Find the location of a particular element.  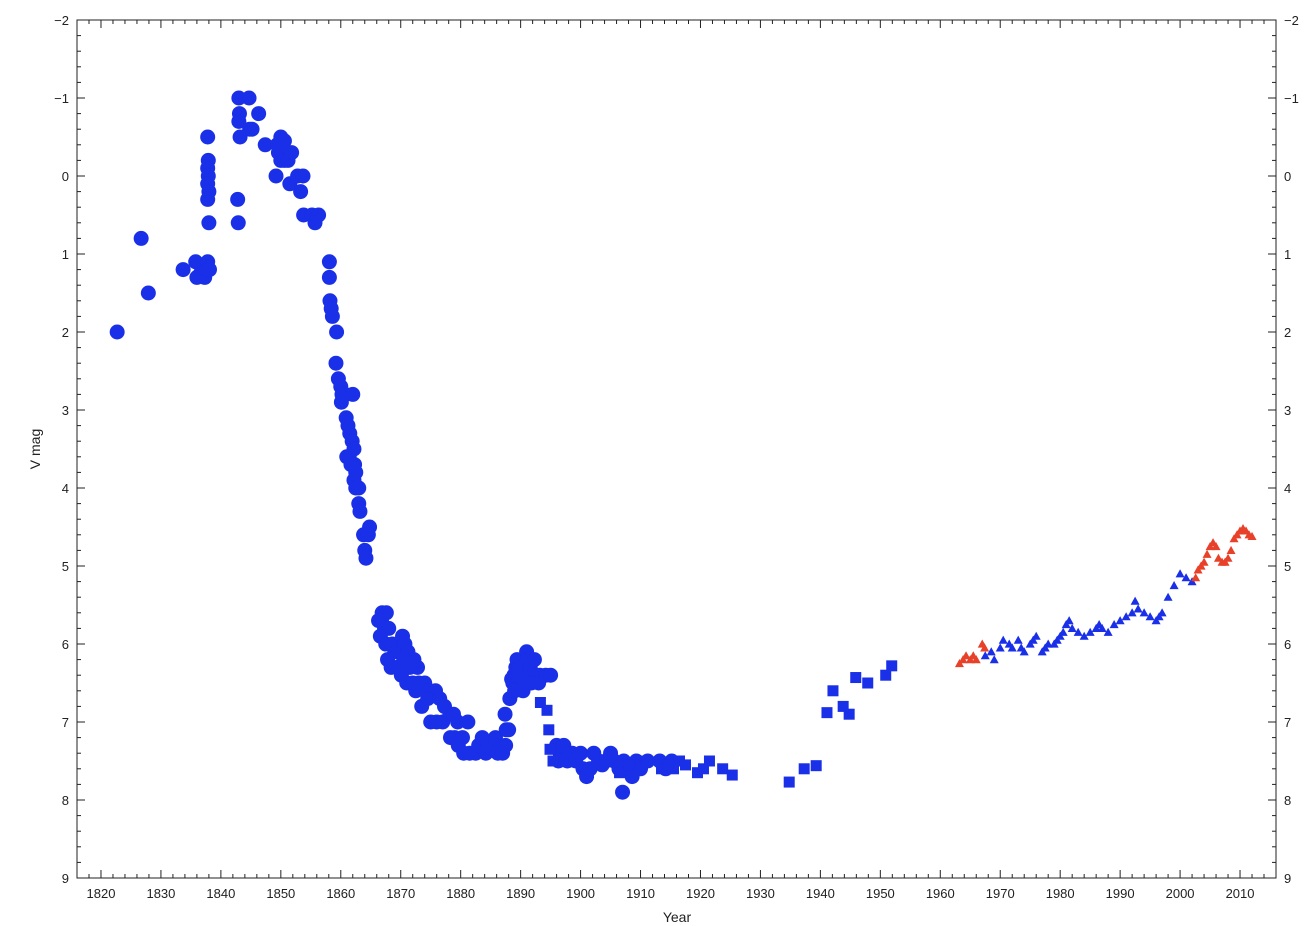

x-tick-label: 1830 is located at coordinates (160, 893).